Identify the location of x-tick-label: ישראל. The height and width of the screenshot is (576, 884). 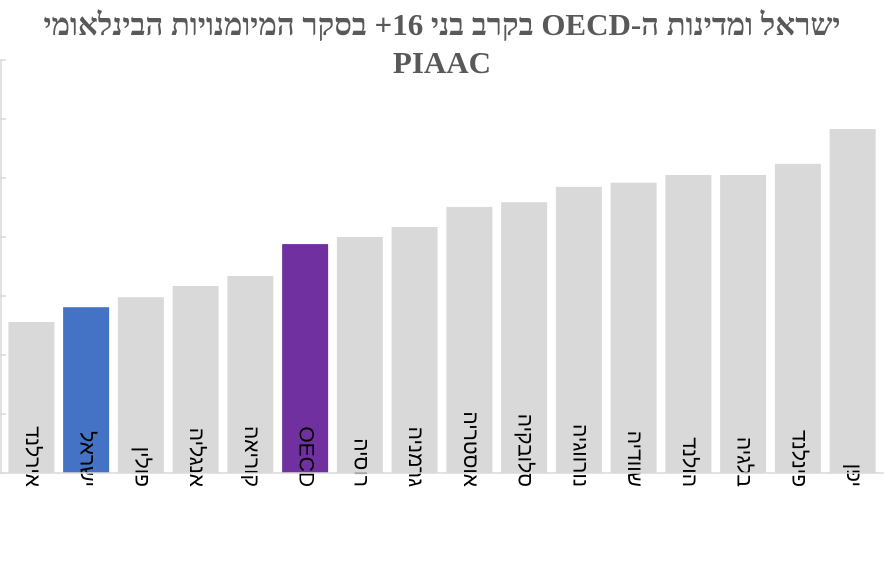
(87, 459).